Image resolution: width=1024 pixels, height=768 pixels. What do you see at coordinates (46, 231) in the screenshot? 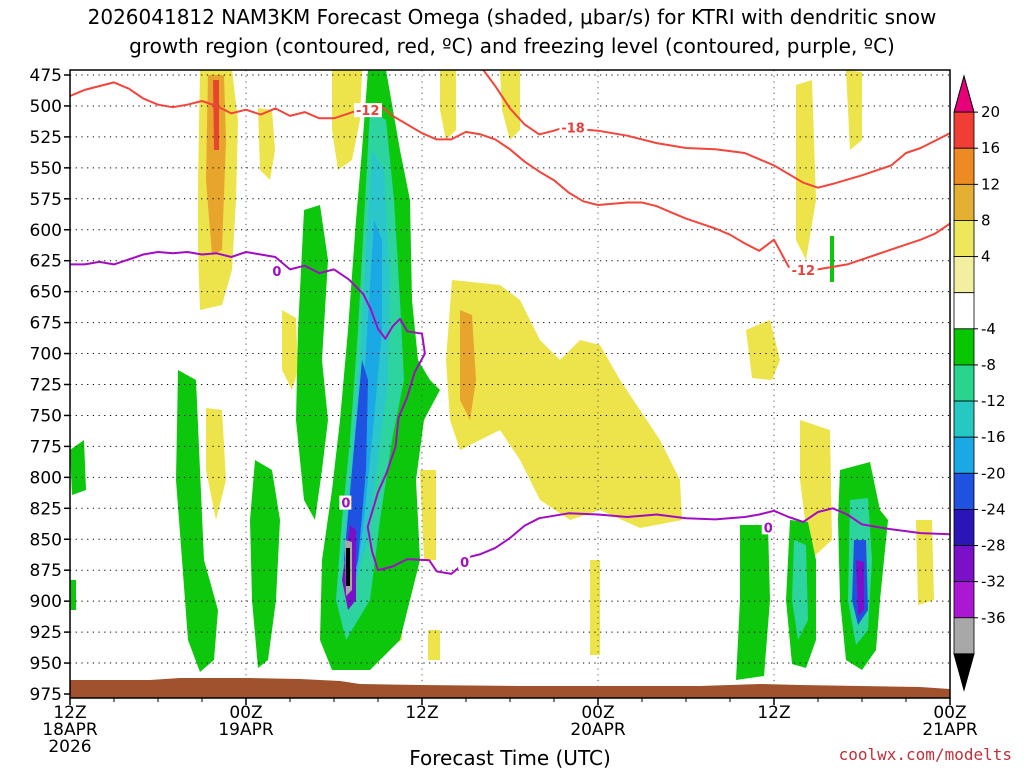
I see `y-tick-label: 600` at bounding box center [46, 231].